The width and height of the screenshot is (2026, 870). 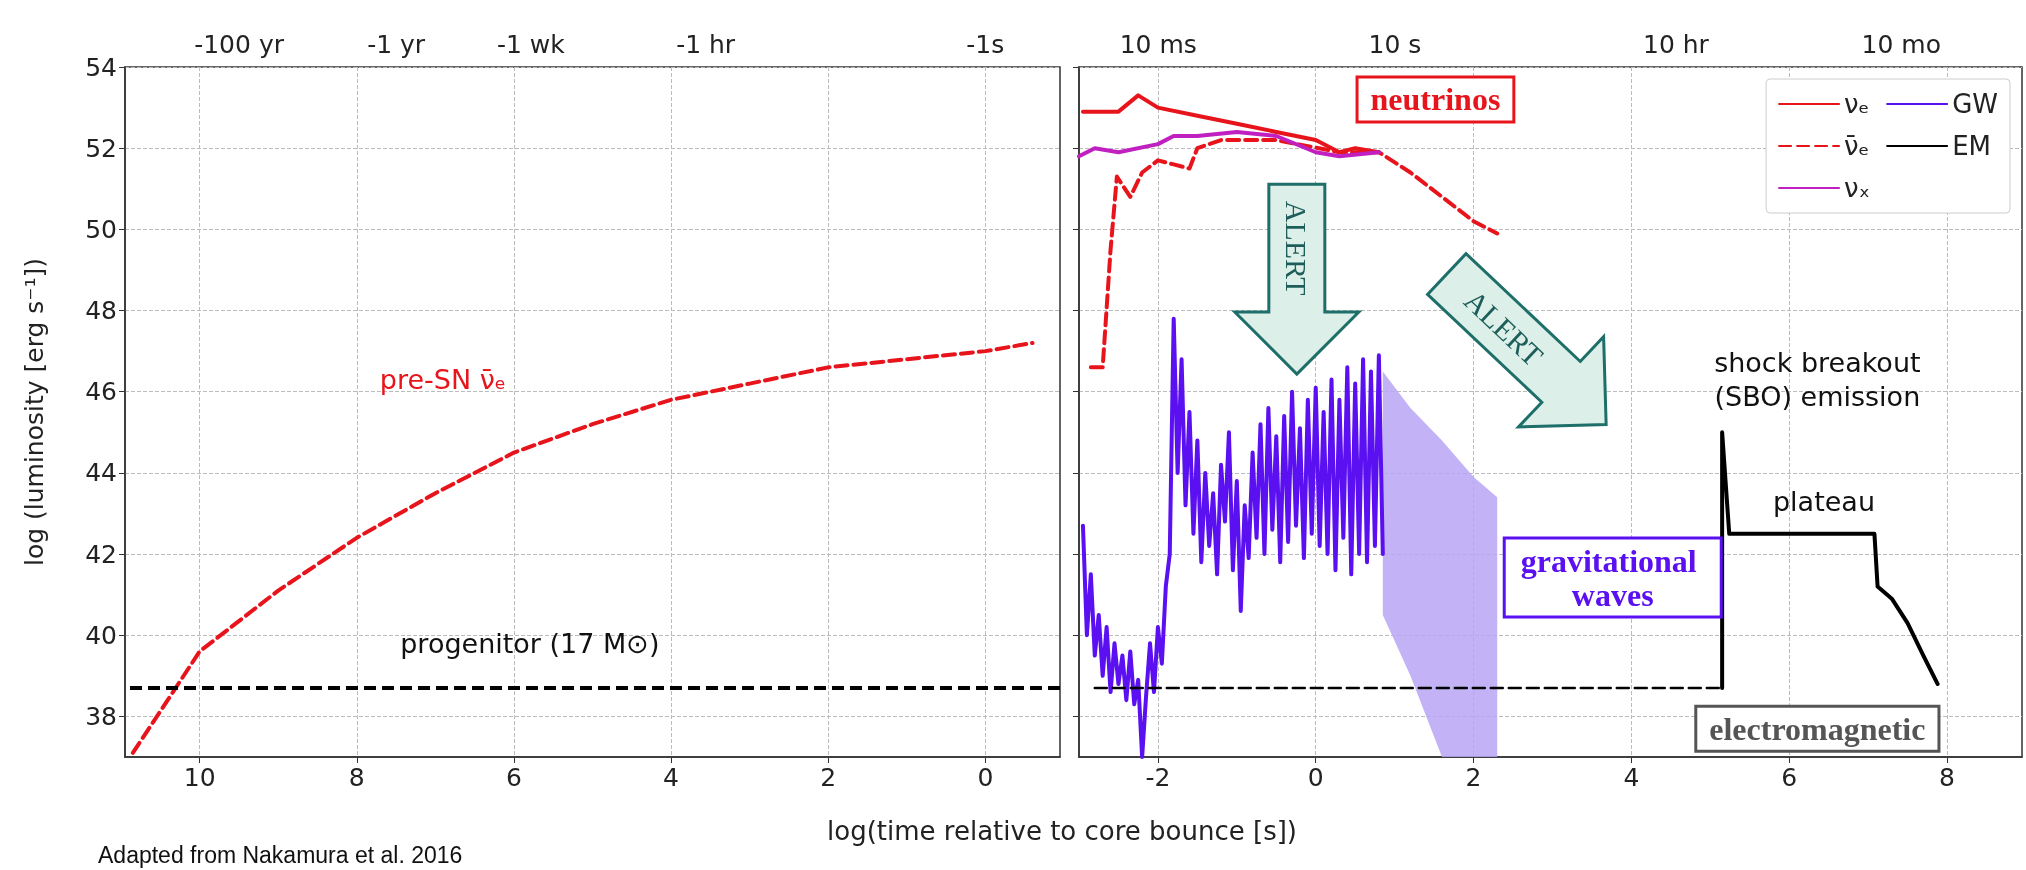 What do you see at coordinates (1158, 44) in the screenshot?
I see `text: 10 ms` at bounding box center [1158, 44].